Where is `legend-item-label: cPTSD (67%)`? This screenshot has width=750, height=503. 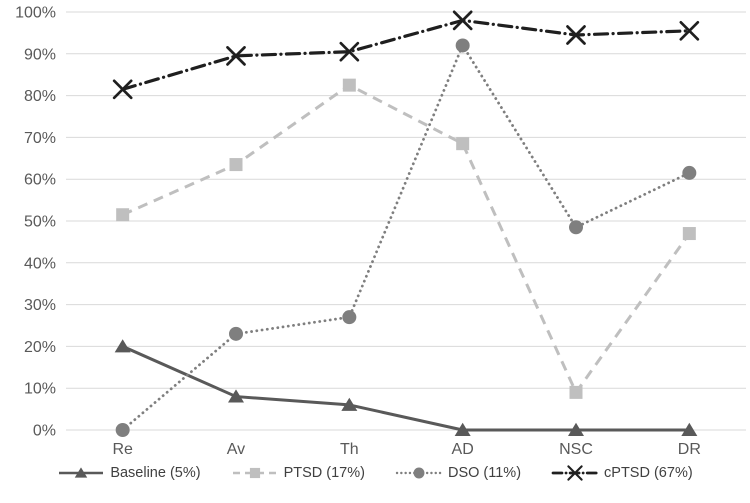
legend-item-label: cPTSD (67%) is located at coordinates (648, 473).